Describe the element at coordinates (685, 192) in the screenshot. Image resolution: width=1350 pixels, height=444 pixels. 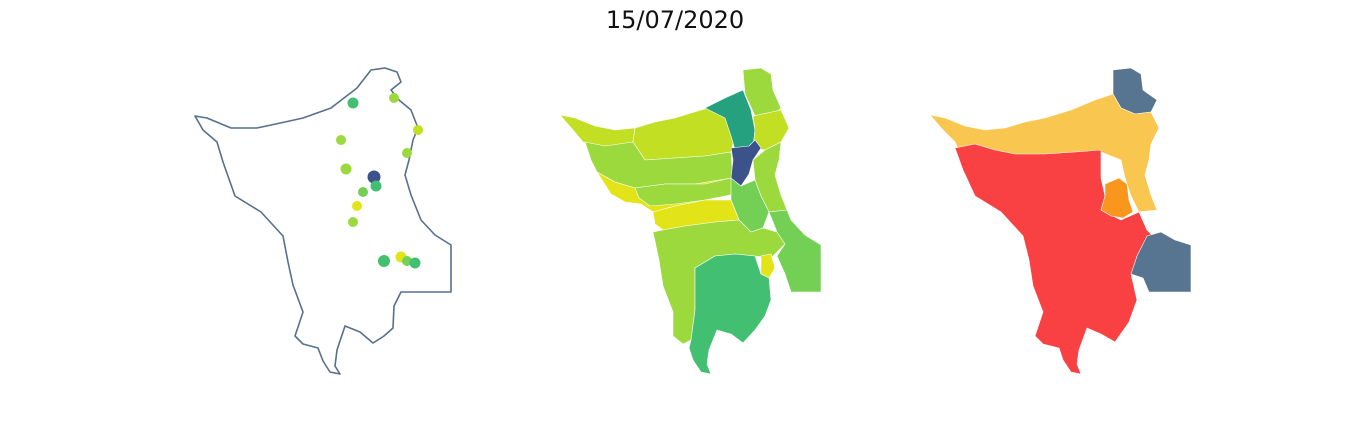
I see `subbasin-central-band` at that location.